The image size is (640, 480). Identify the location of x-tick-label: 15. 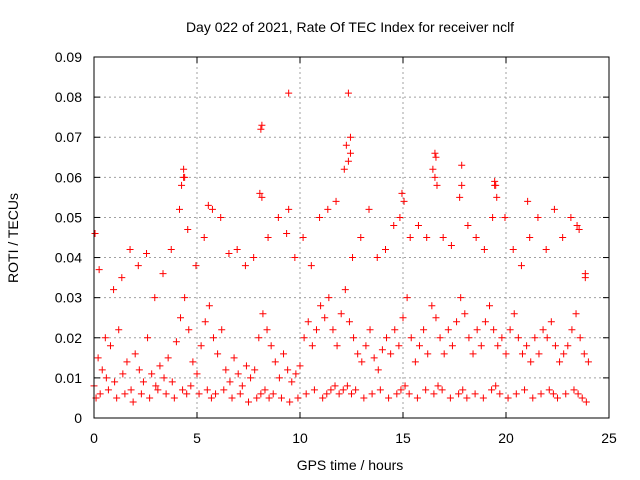
(403, 438).